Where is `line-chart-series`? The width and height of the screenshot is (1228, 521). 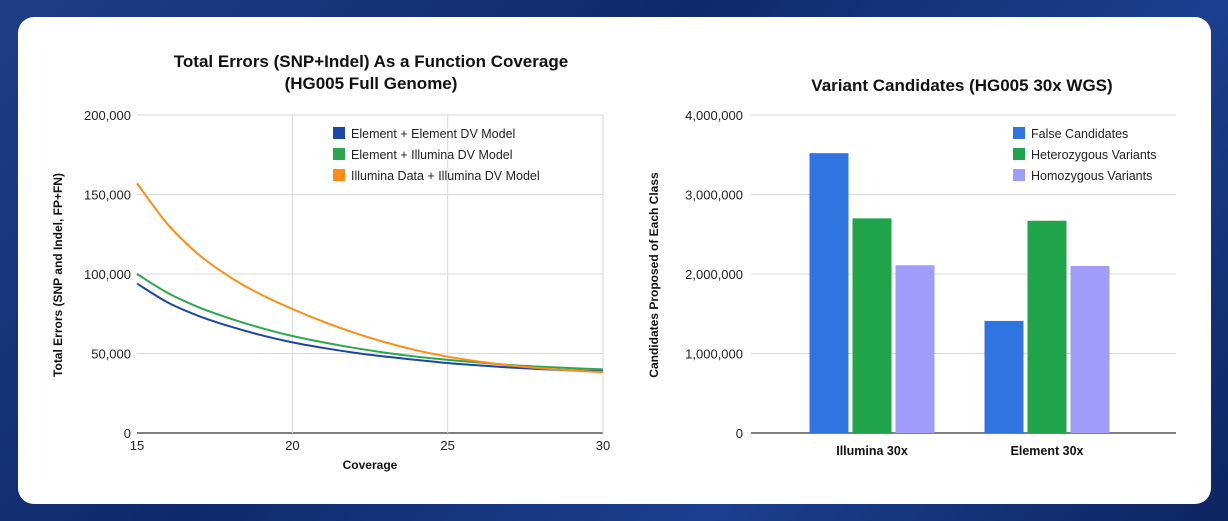
line-chart-series is located at coordinates (370, 278).